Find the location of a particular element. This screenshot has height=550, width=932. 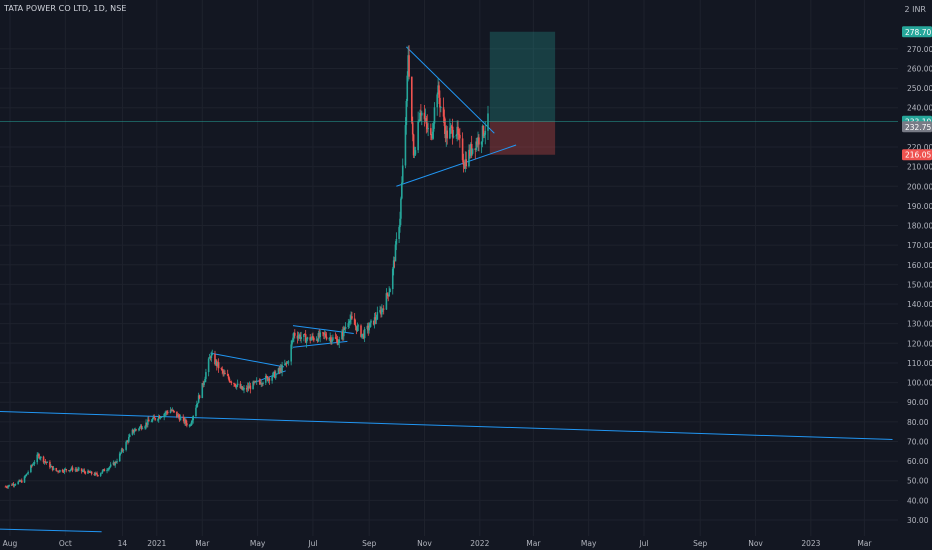

y-tick-label: 170.00 is located at coordinates (919, 245).